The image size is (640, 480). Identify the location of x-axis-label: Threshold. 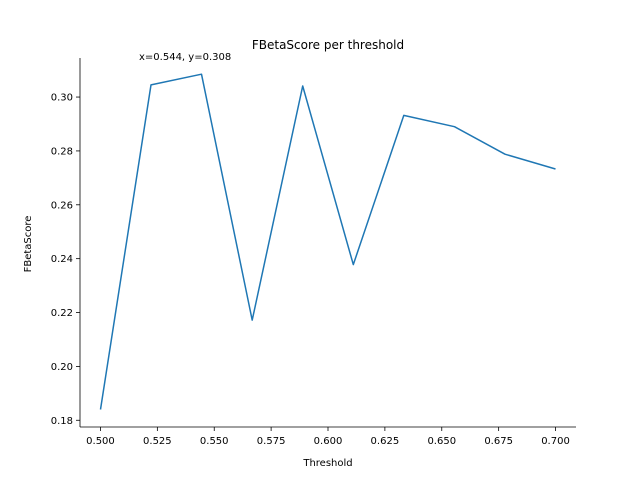
(327, 463).